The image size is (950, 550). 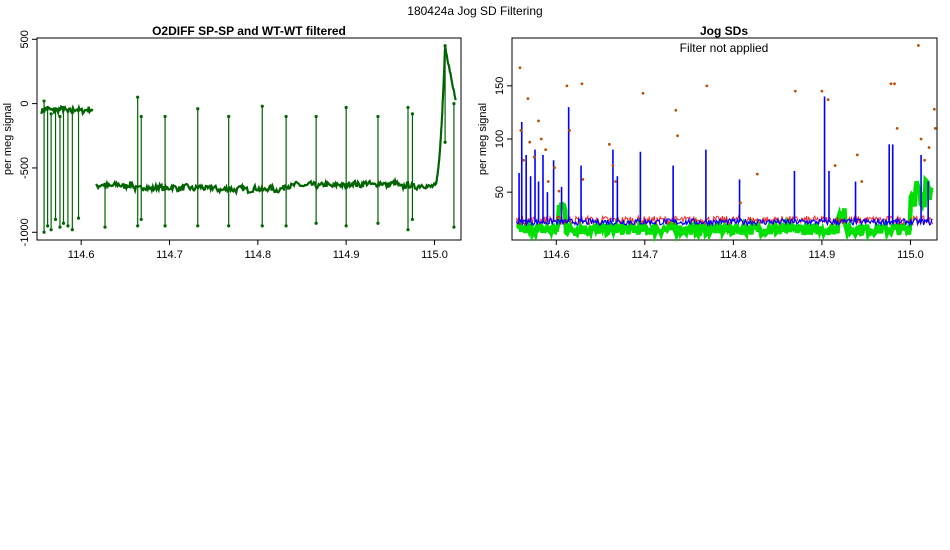 I want to click on left-tail-trace, so click(x=445, y=116).